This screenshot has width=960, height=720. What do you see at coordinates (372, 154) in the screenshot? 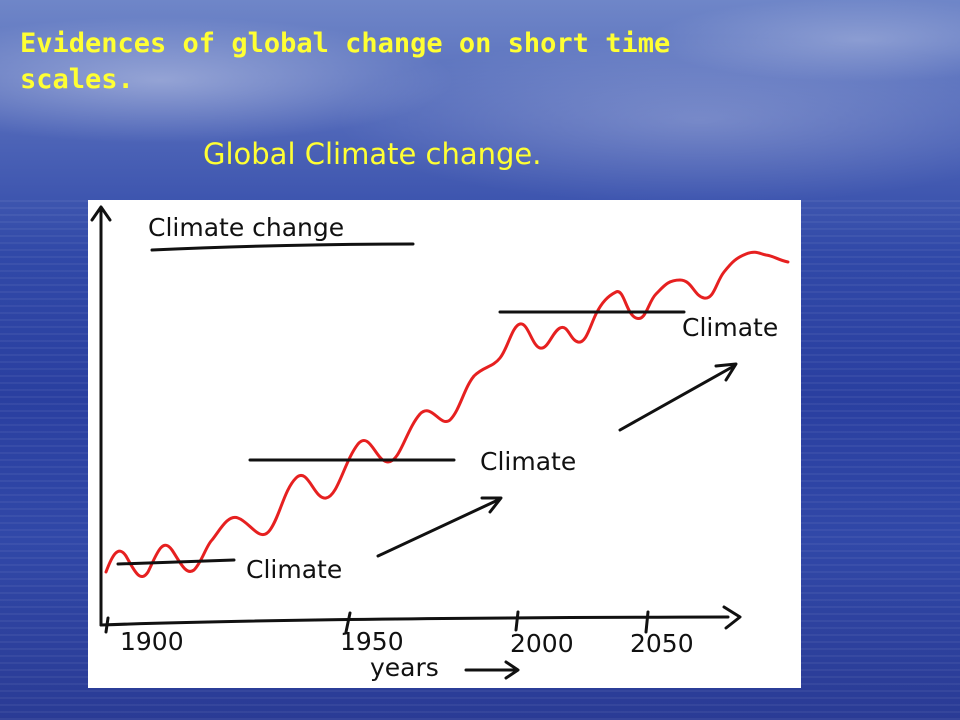
I see `slide-subtitle: Global Climate change.` at bounding box center [372, 154].